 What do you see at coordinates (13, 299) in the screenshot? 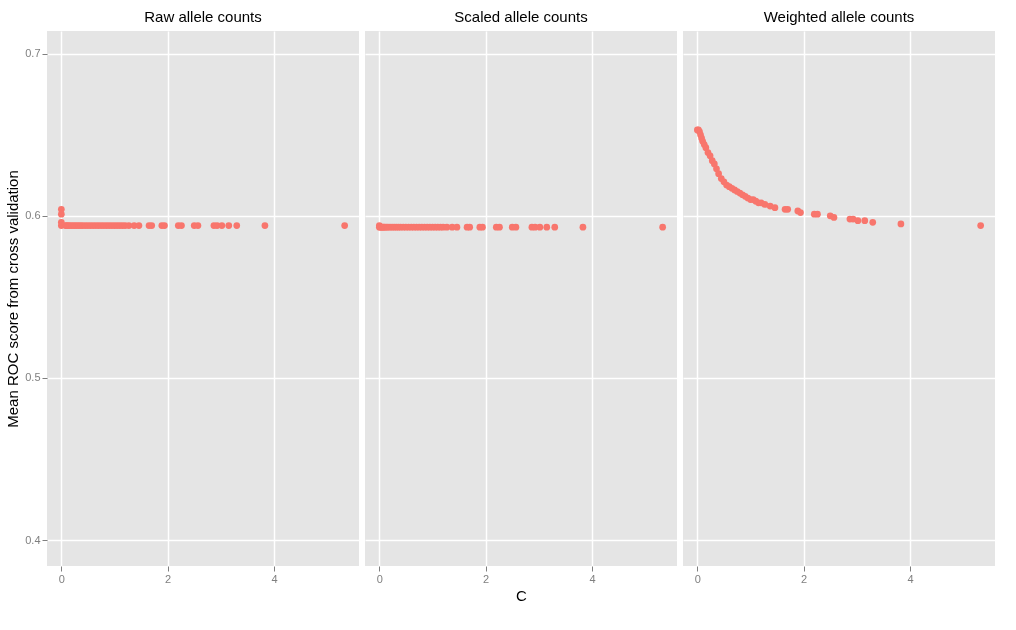
I see `y-axis-title: Mean ROC score from cross validation` at bounding box center [13, 299].